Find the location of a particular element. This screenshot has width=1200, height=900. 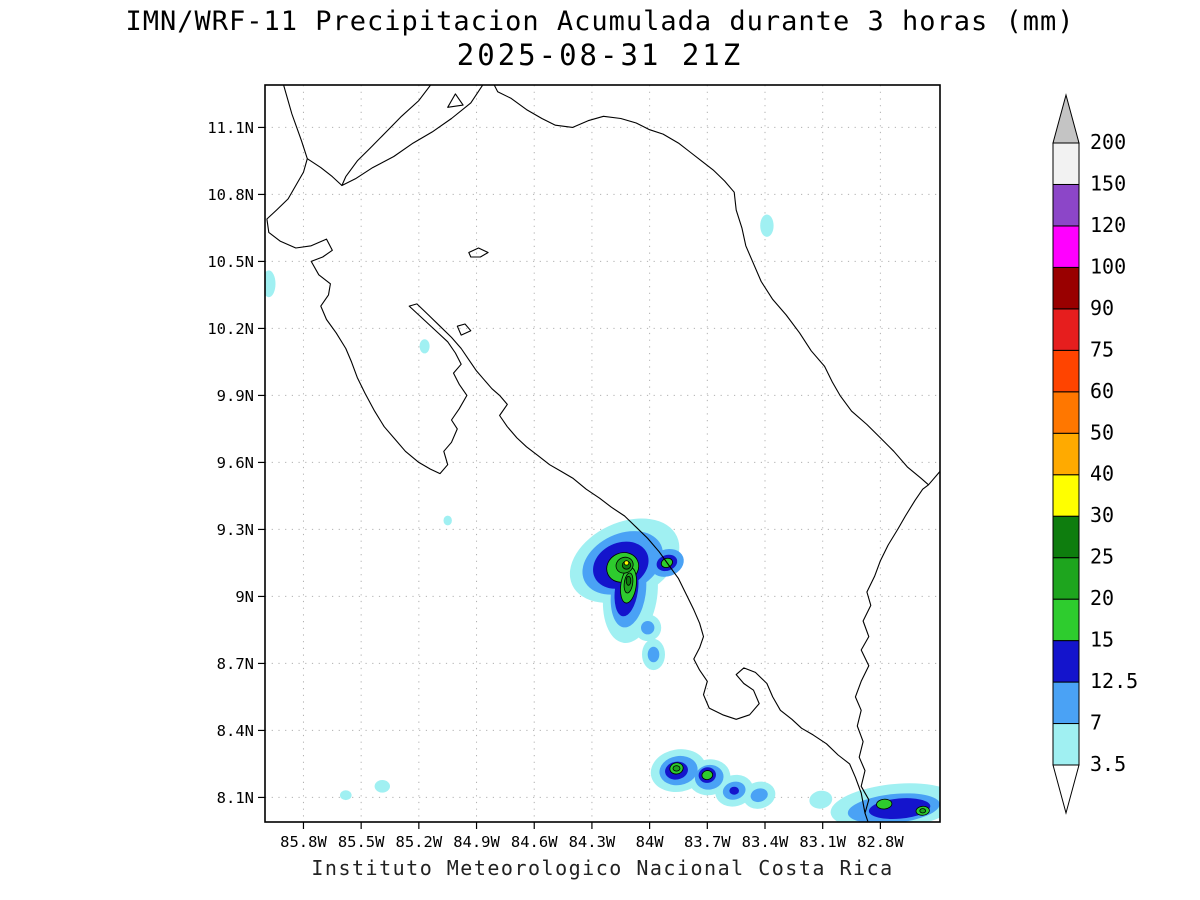

y-axis-tick-label: 10.5N is located at coordinates (230, 262).